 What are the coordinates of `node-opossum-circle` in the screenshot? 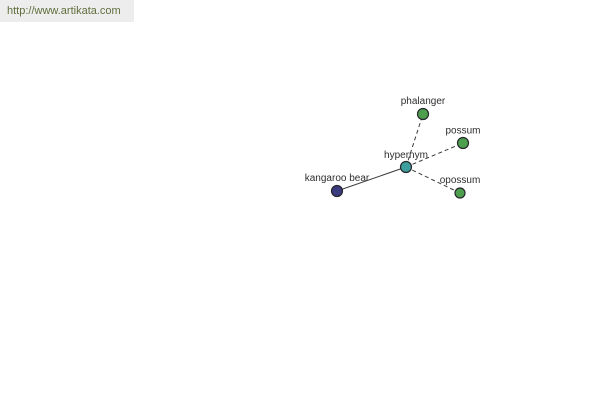 It's located at (460, 193).